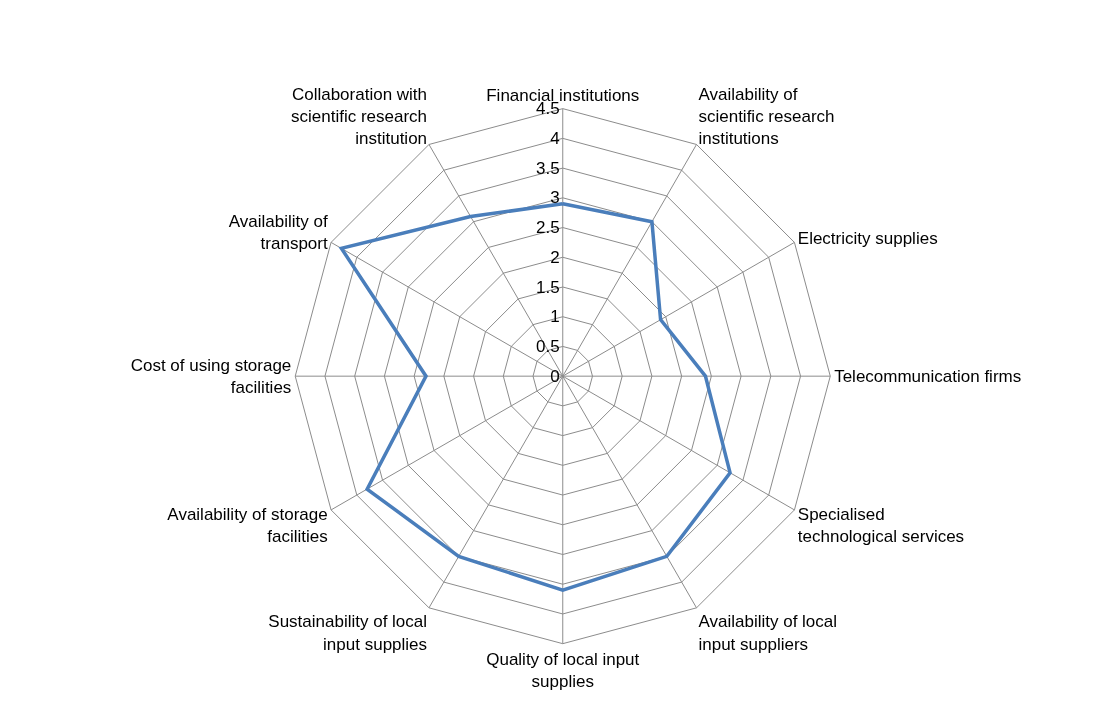 The image size is (1105, 708). What do you see at coordinates (555, 317) in the screenshot?
I see `y-tick-label: 1` at bounding box center [555, 317].